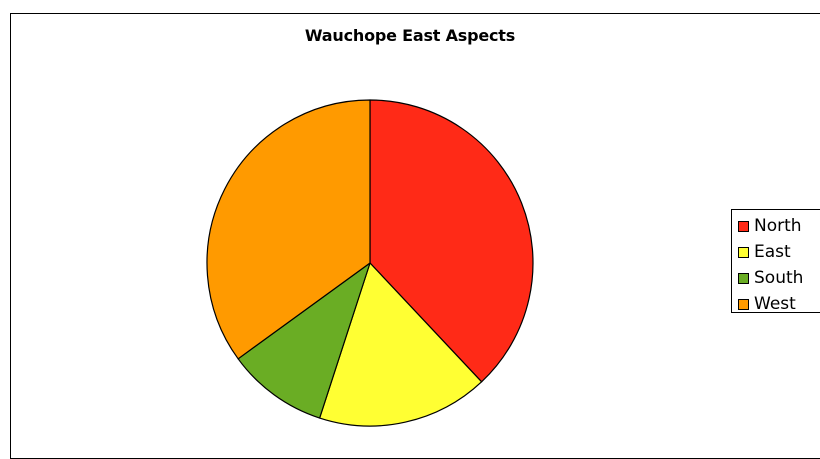 The width and height of the screenshot is (820, 459). What do you see at coordinates (451, 241) in the screenshot?
I see `pie-slice-north` at bounding box center [451, 241].